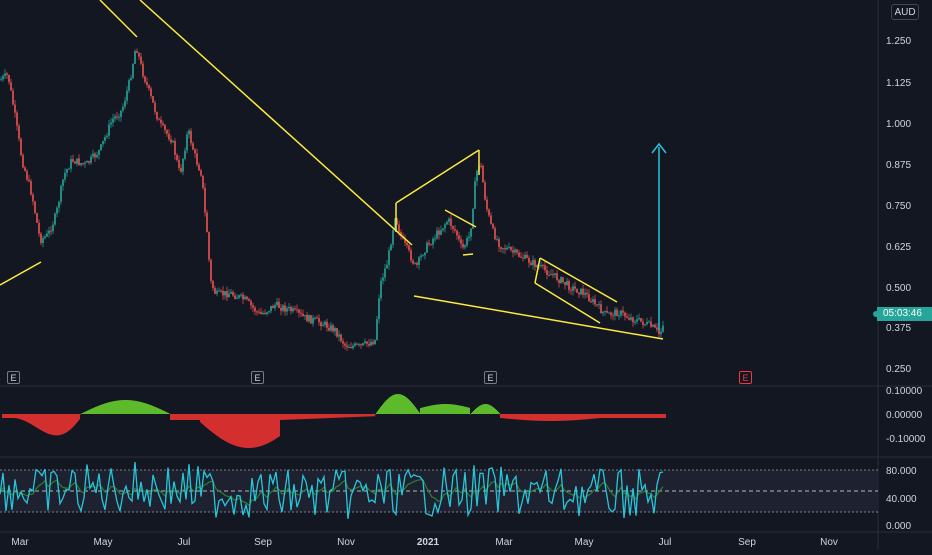 This screenshot has width=932, height=555. What do you see at coordinates (263, 542) in the screenshot?
I see `time-tick-label: Sep` at bounding box center [263, 542].